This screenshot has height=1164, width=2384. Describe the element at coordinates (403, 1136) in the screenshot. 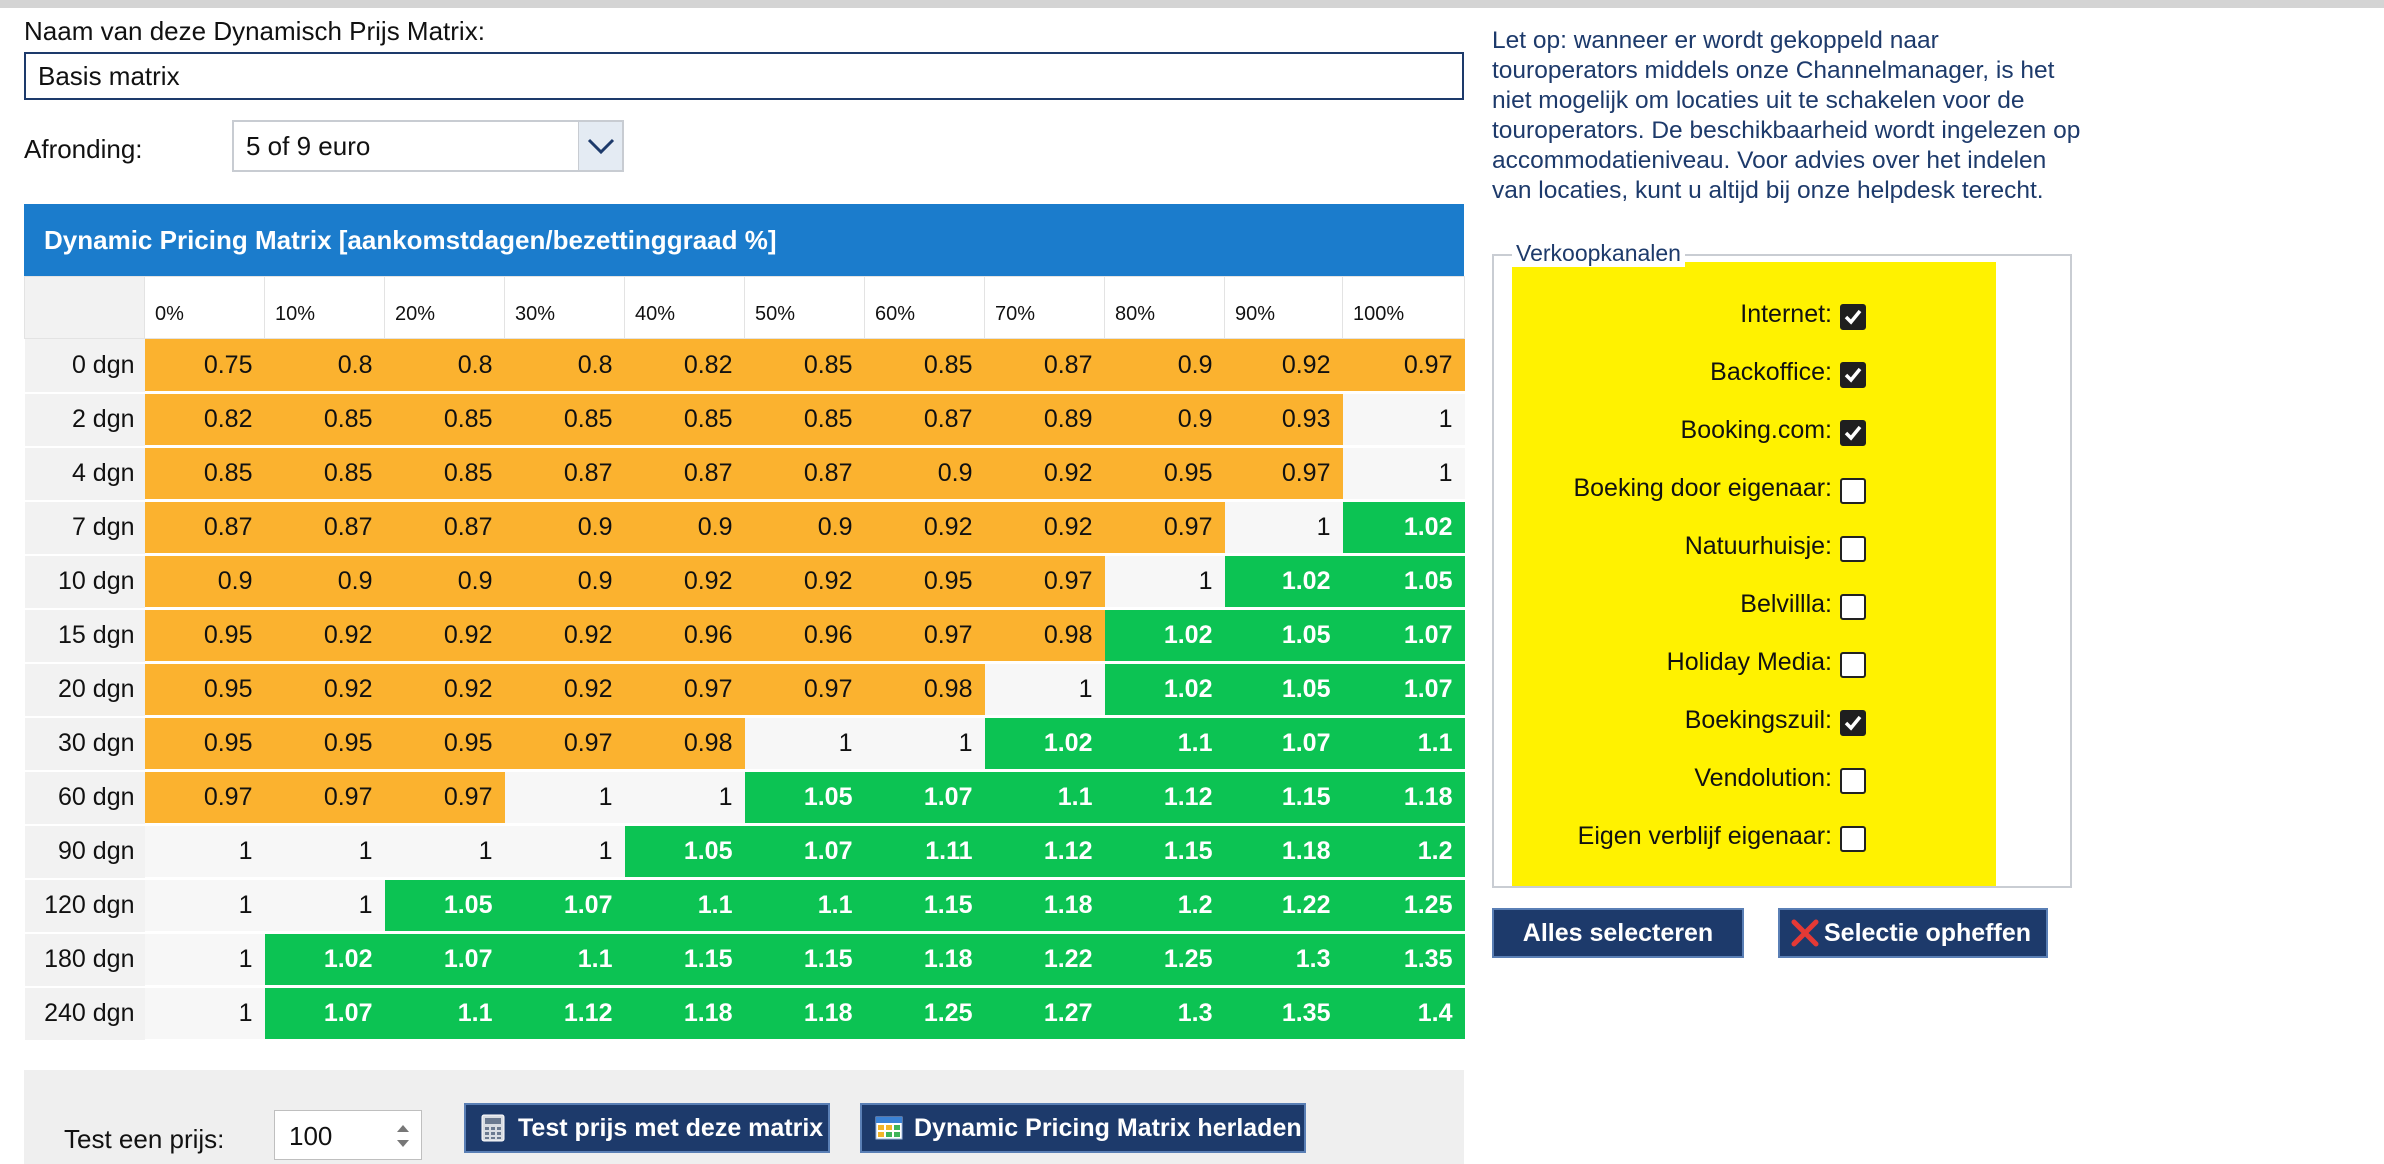

I see `stepper-icon` at that location.